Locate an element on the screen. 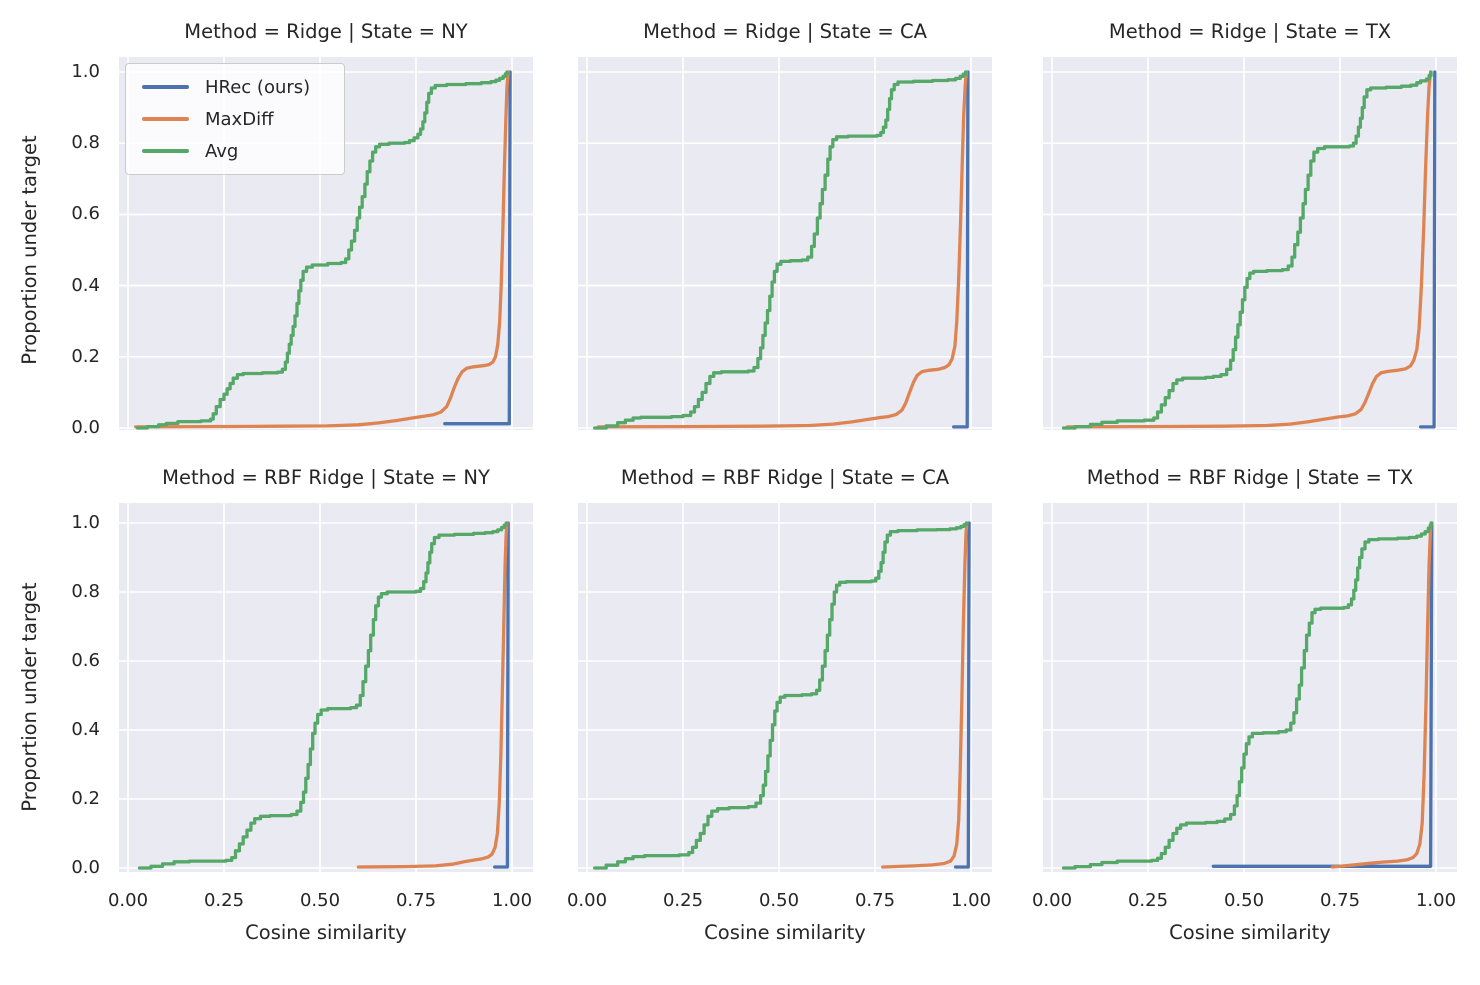 The image size is (1480, 985). legend-item: HRec (ours) is located at coordinates (243, 87).